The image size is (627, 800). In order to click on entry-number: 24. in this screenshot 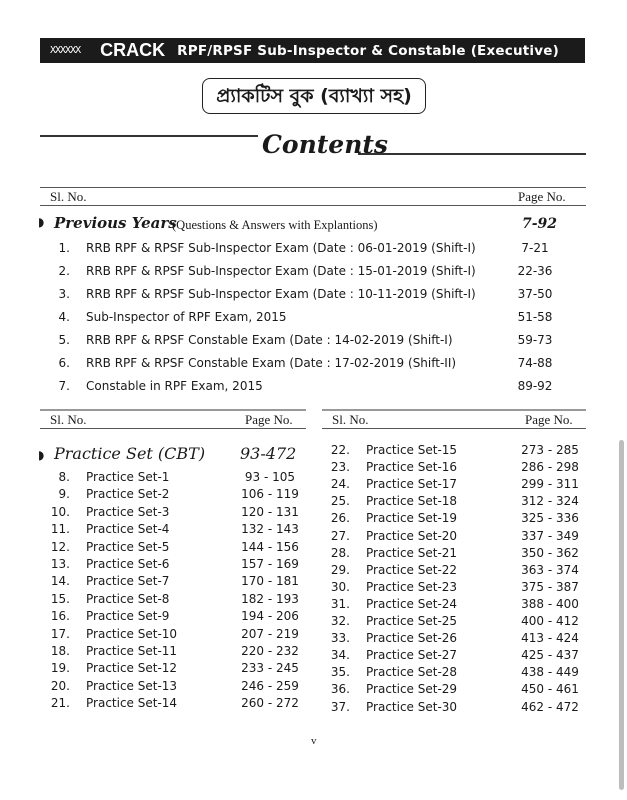, I will do `click(340, 484)`.